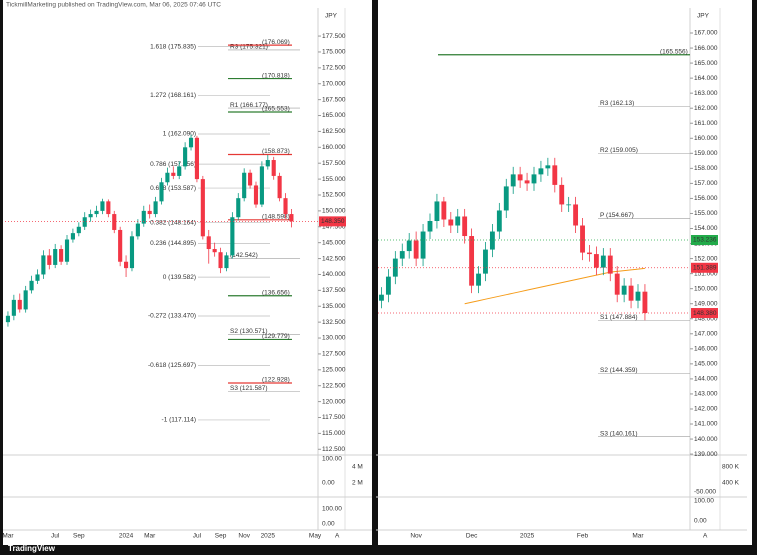  Describe the element at coordinates (244, 255) in the screenshot. I see `pivot-label: (142.542)` at that location.